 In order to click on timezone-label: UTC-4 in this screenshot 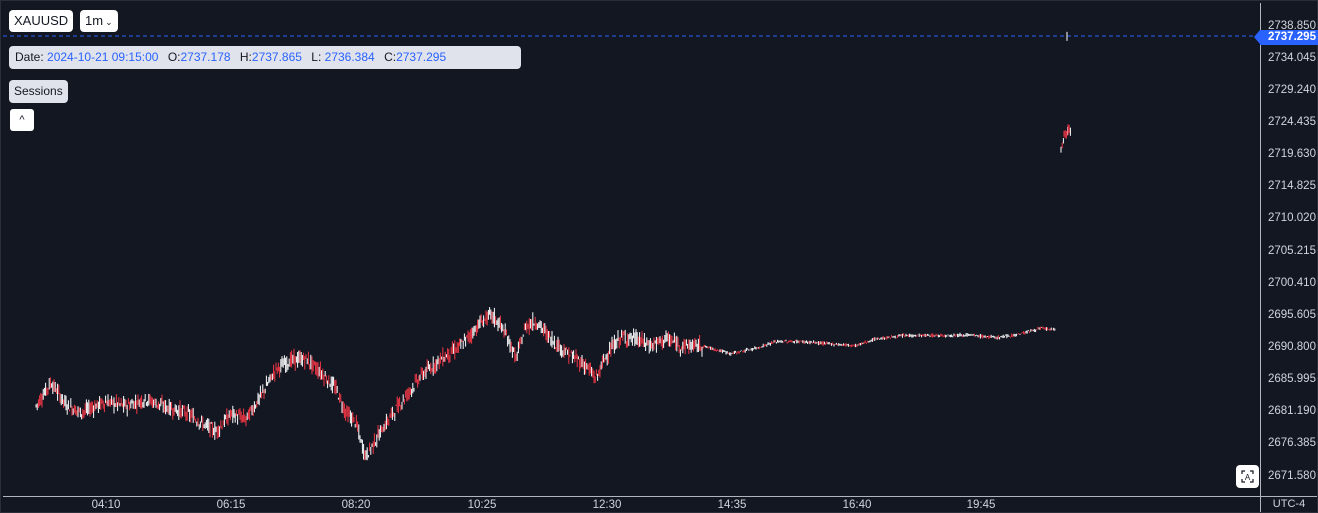, I will do `click(1288, 504)`.